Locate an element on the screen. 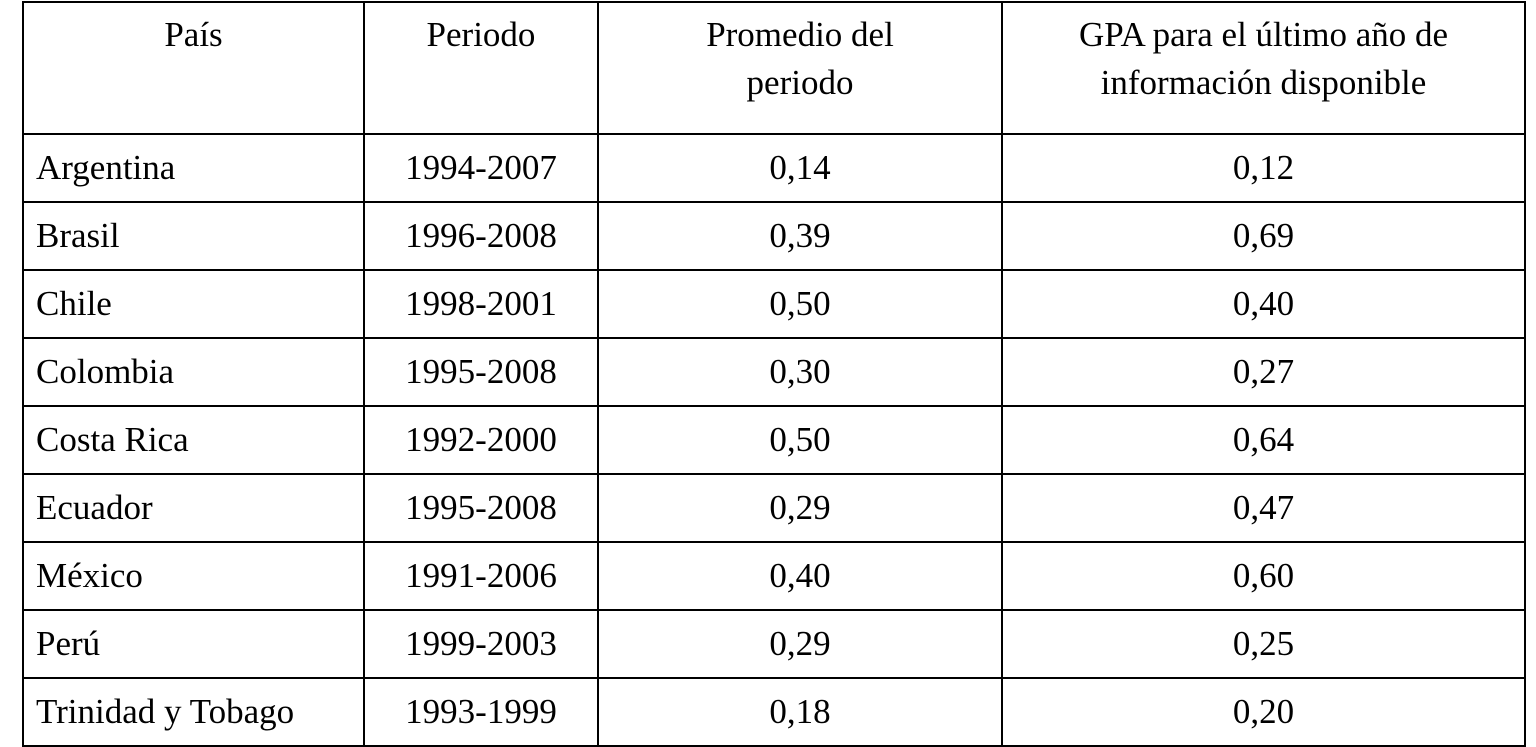  country-cell: México is located at coordinates (193, 576).